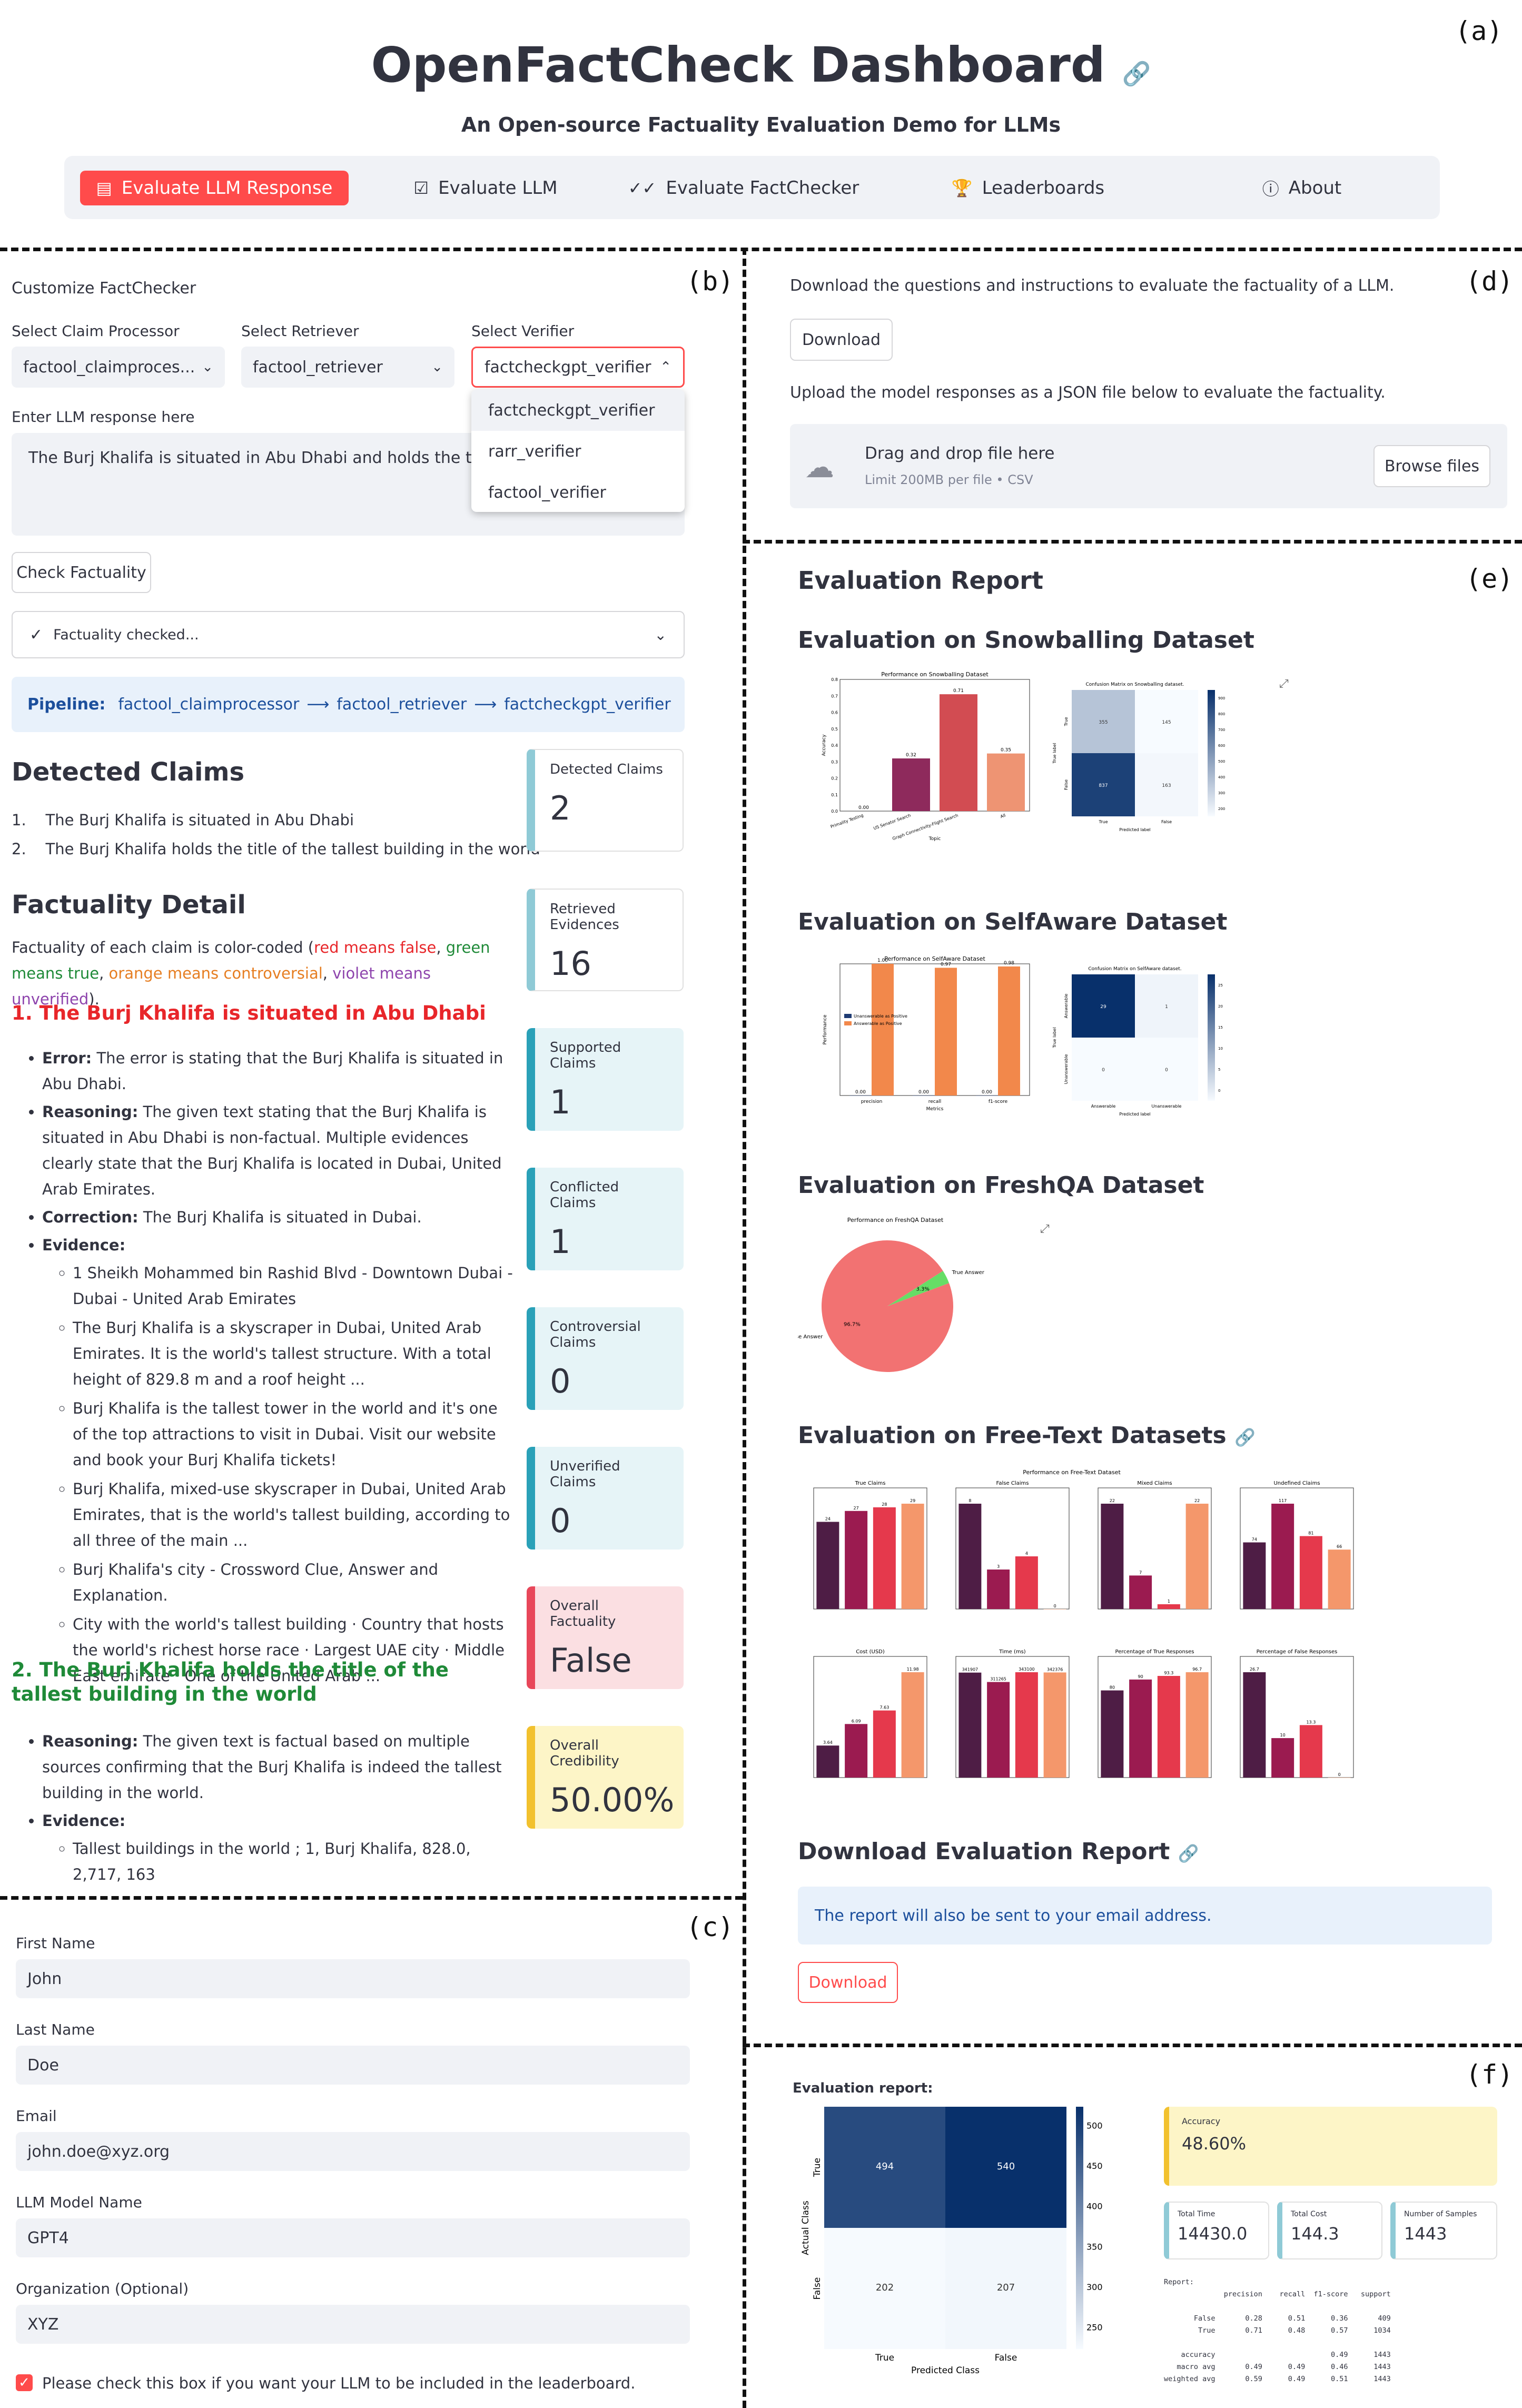 The image size is (1522, 2408). What do you see at coordinates (353, 1978) in the screenshot?
I see `first-name-input: John` at bounding box center [353, 1978].